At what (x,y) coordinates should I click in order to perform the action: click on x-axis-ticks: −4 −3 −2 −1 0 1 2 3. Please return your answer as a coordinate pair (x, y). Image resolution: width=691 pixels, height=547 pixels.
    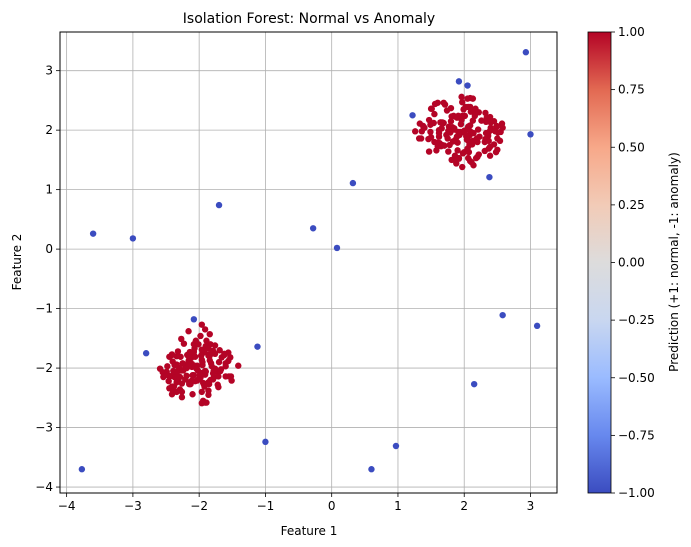
    Looking at the image, I should click on (296, 503).